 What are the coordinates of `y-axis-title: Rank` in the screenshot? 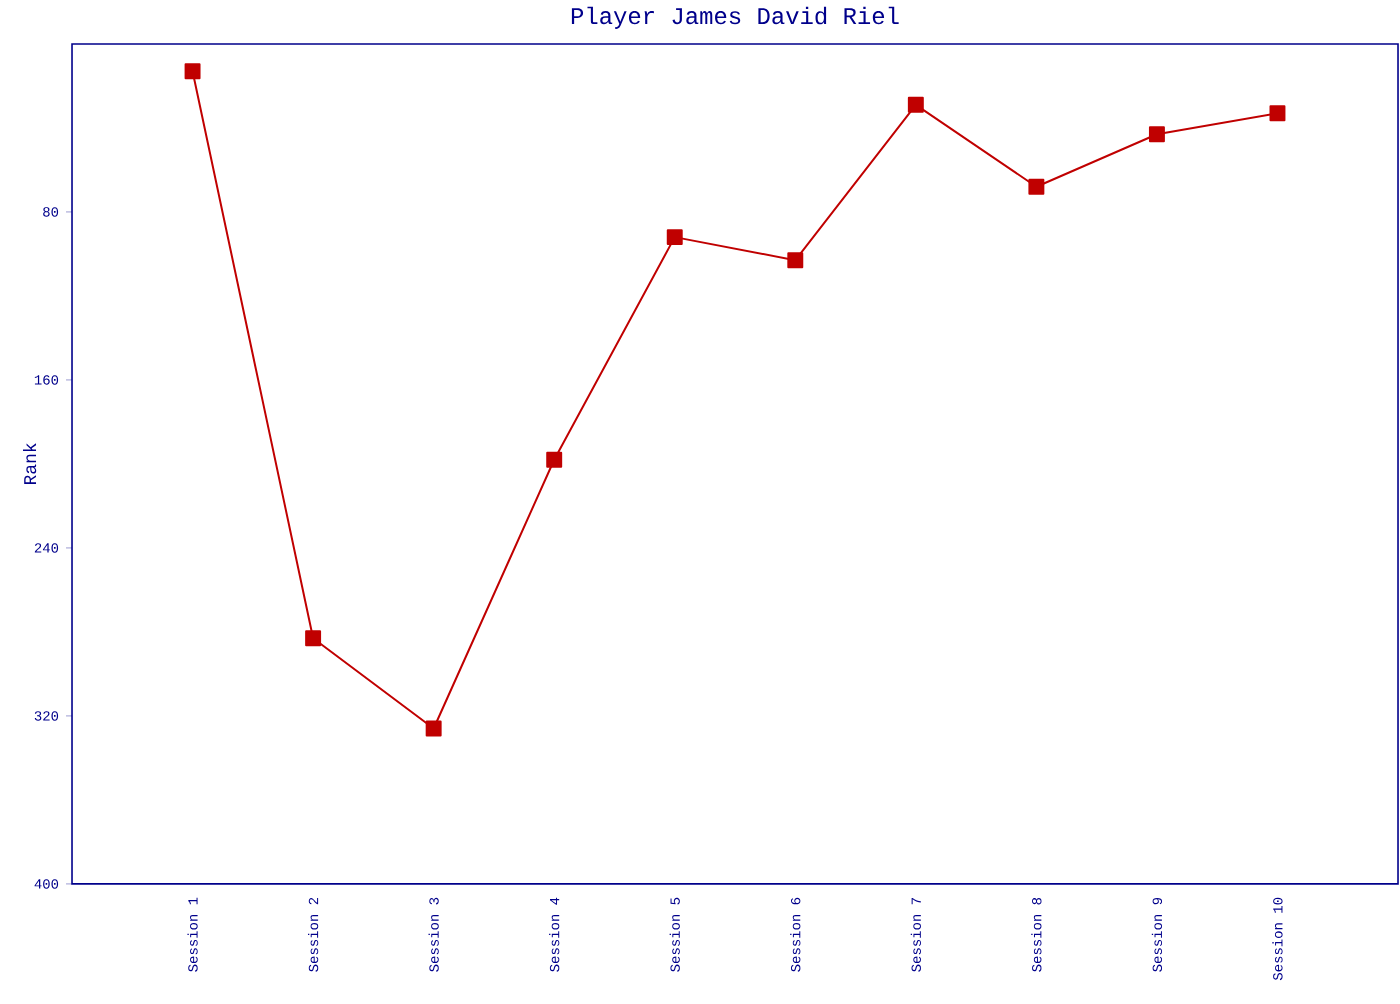 It's located at (30, 464).